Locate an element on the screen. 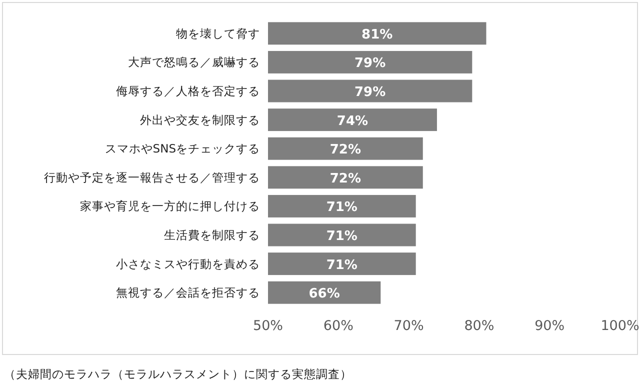 The width and height of the screenshot is (640, 386). data-label: 74% is located at coordinates (352, 121).